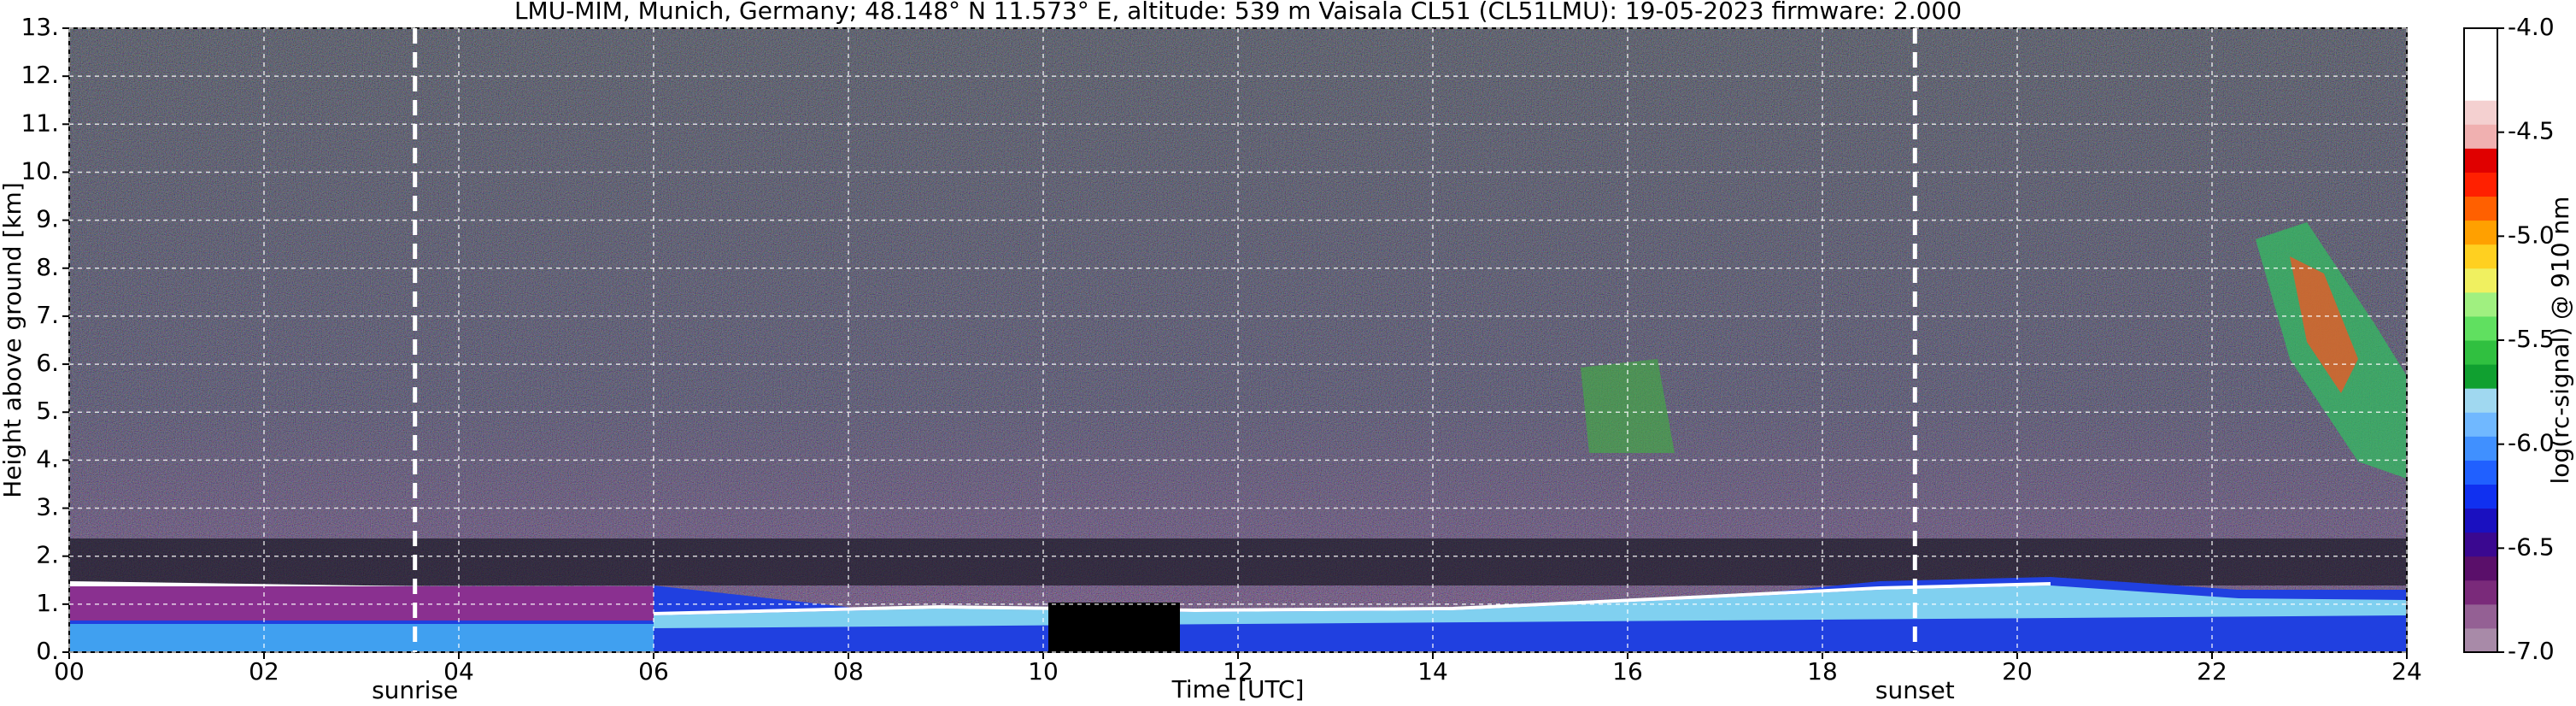 This screenshot has width=2576, height=706. Describe the element at coordinates (458, 671) in the screenshot. I see `x-tick-label: 04` at that location.